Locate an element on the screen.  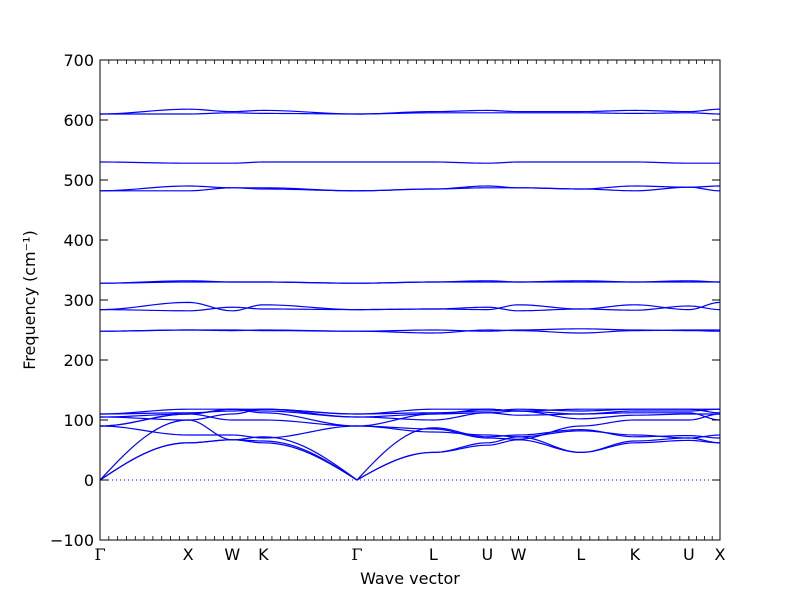
y-axis-label: Frequency (cm⁻¹) is located at coordinates (29, 299).